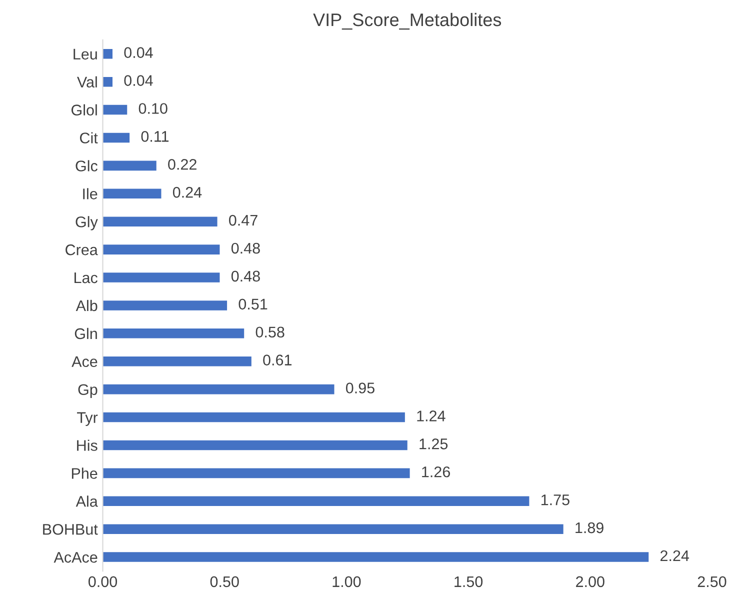 The height and width of the screenshot is (614, 734). What do you see at coordinates (87, 419) in the screenshot?
I see `y-tick-label: Tyr` at bounding box center [87, 419].